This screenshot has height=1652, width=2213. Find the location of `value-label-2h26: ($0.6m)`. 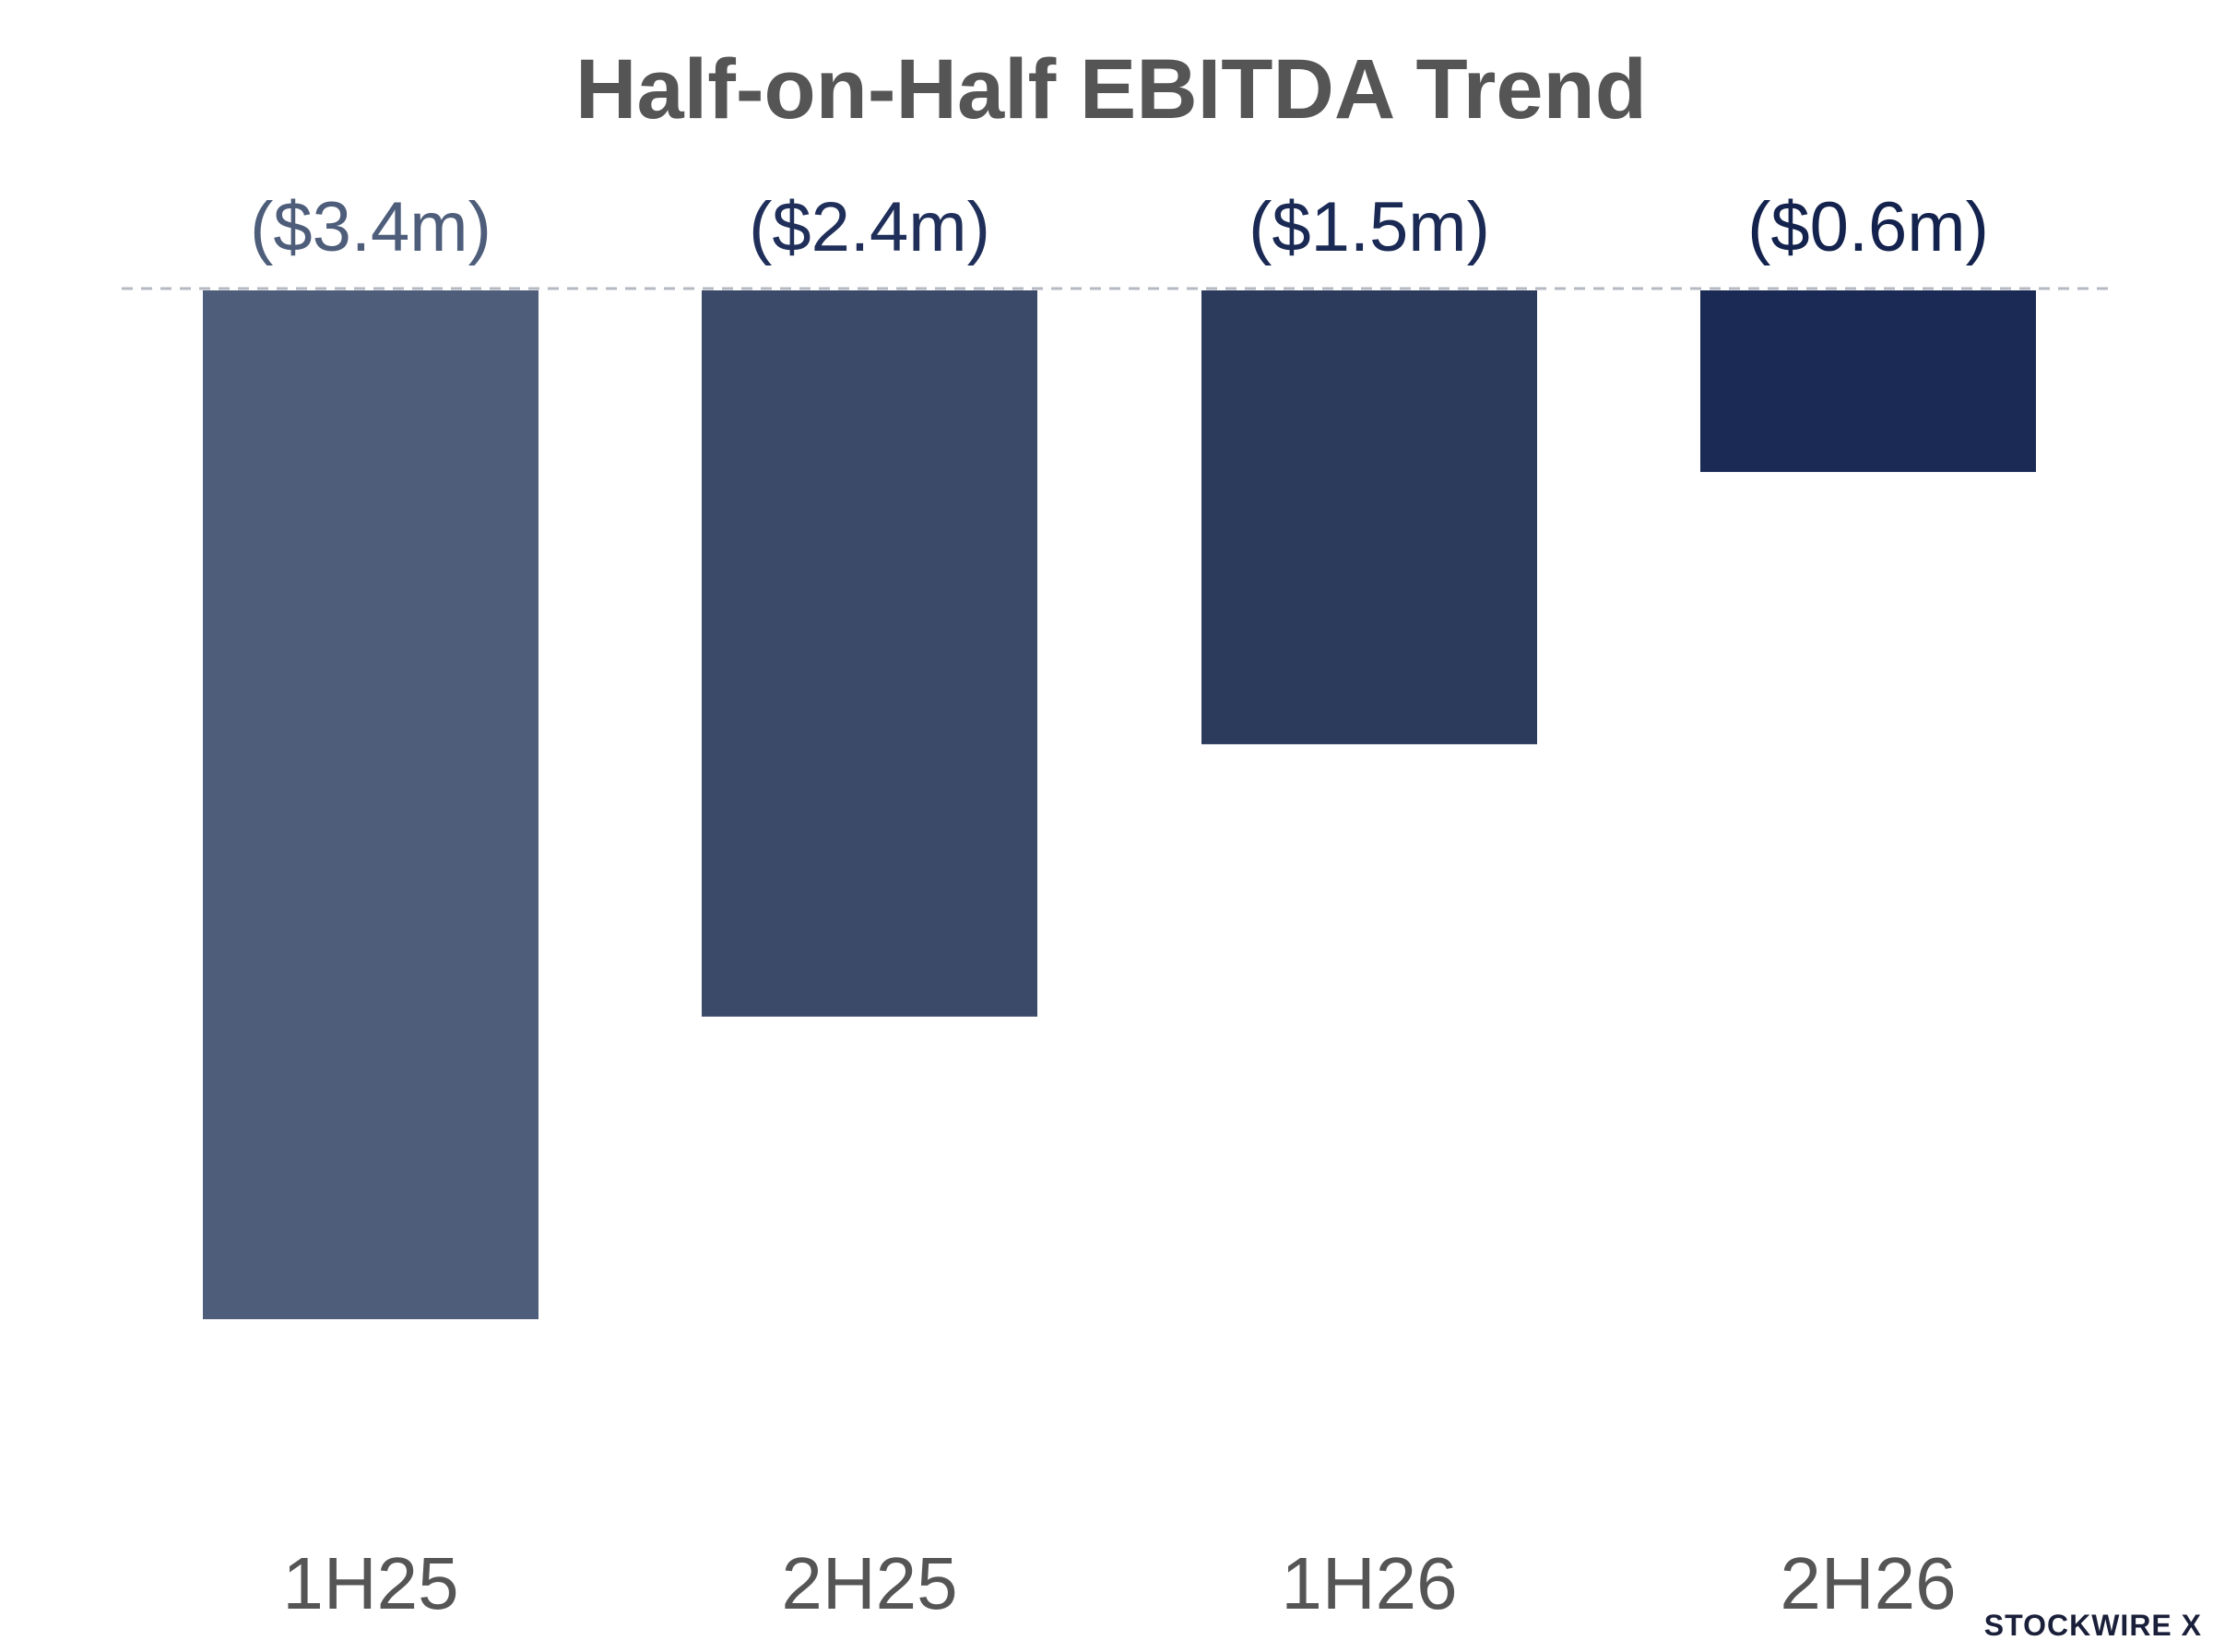

value-label-2h26: ($0.6m) is located at coordinates (1868, 227).